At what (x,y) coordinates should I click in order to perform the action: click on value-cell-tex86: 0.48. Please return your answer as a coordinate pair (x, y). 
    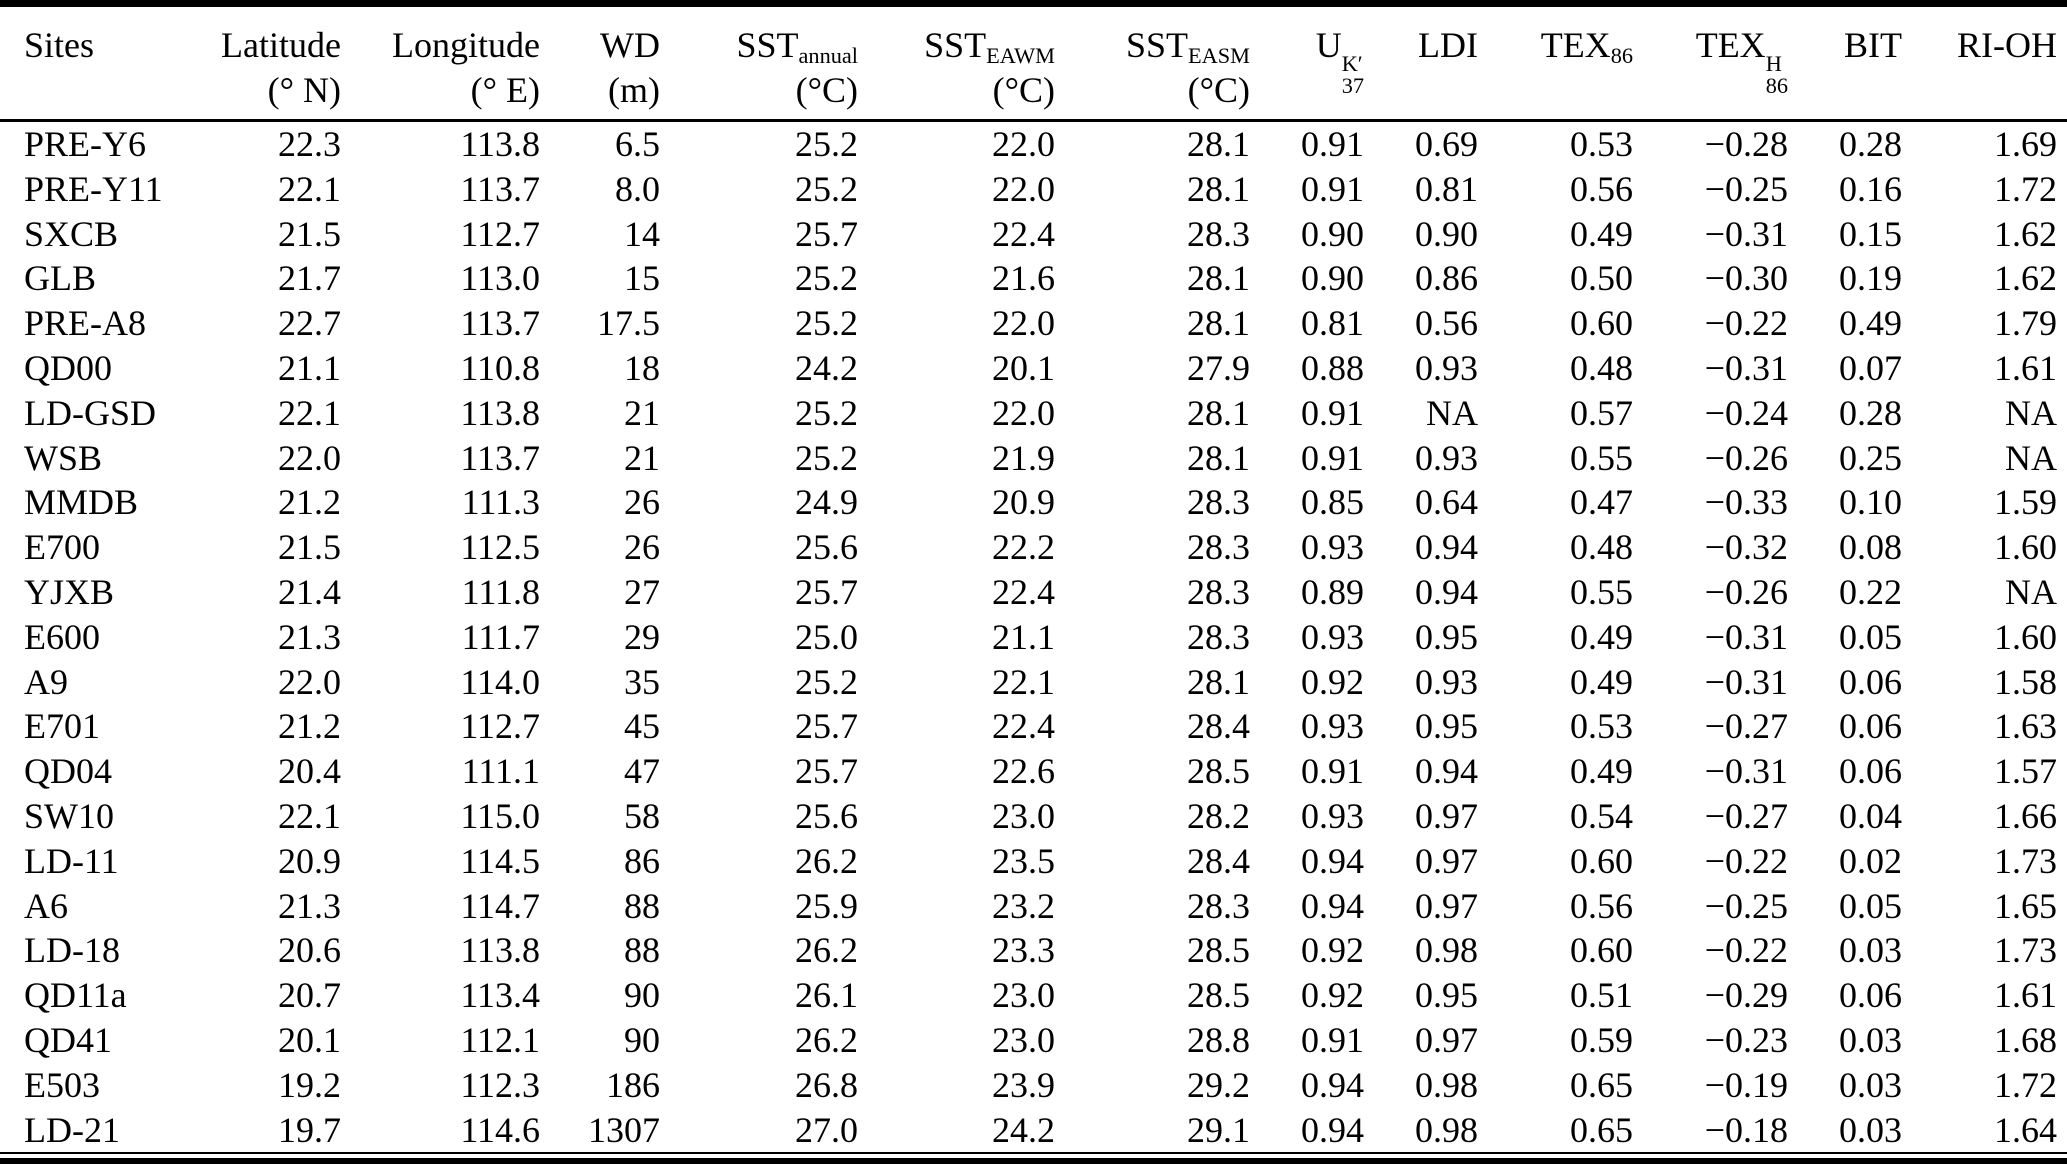
    Looking at the image, I should click on (1601, 547).